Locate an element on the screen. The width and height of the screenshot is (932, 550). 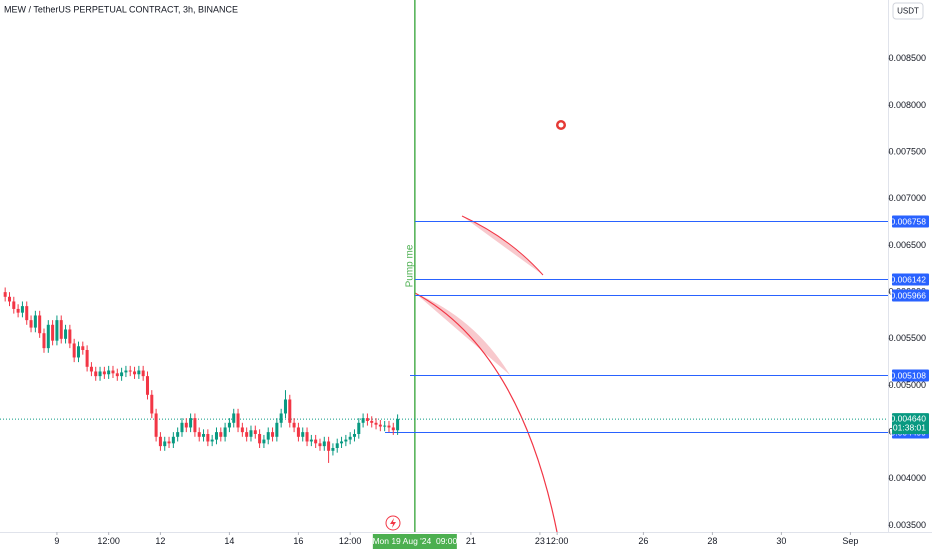
y-tick-label: 0.008500 is located at coordinates (907, 58).